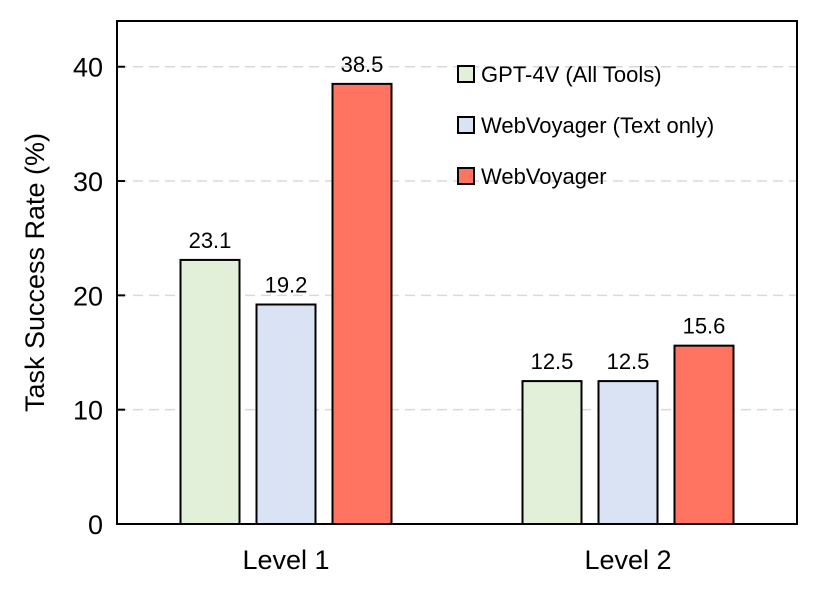 Image resolution: width=831 pixels, height=591 pixels. What do you see at coordinates (571, 74) in the screenshot?
I see `legend-label: GPT-4V (All Tools)` at bounding box center [571, 74].